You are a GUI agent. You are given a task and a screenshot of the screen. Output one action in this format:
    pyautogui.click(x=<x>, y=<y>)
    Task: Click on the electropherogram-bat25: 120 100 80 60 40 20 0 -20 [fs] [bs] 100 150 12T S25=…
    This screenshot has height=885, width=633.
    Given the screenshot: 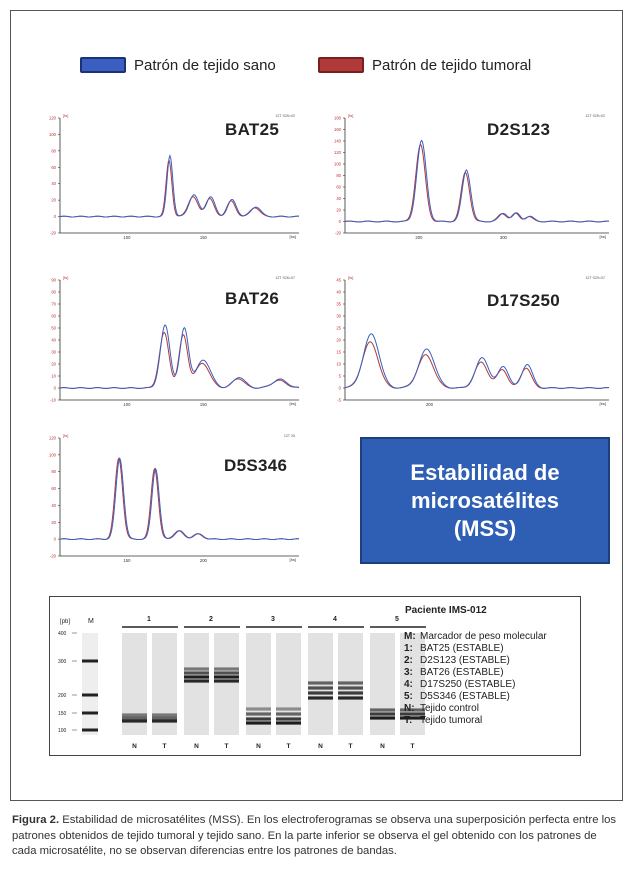 What is the action you would take?
    pyautogui.click(x=172, y=177)
    